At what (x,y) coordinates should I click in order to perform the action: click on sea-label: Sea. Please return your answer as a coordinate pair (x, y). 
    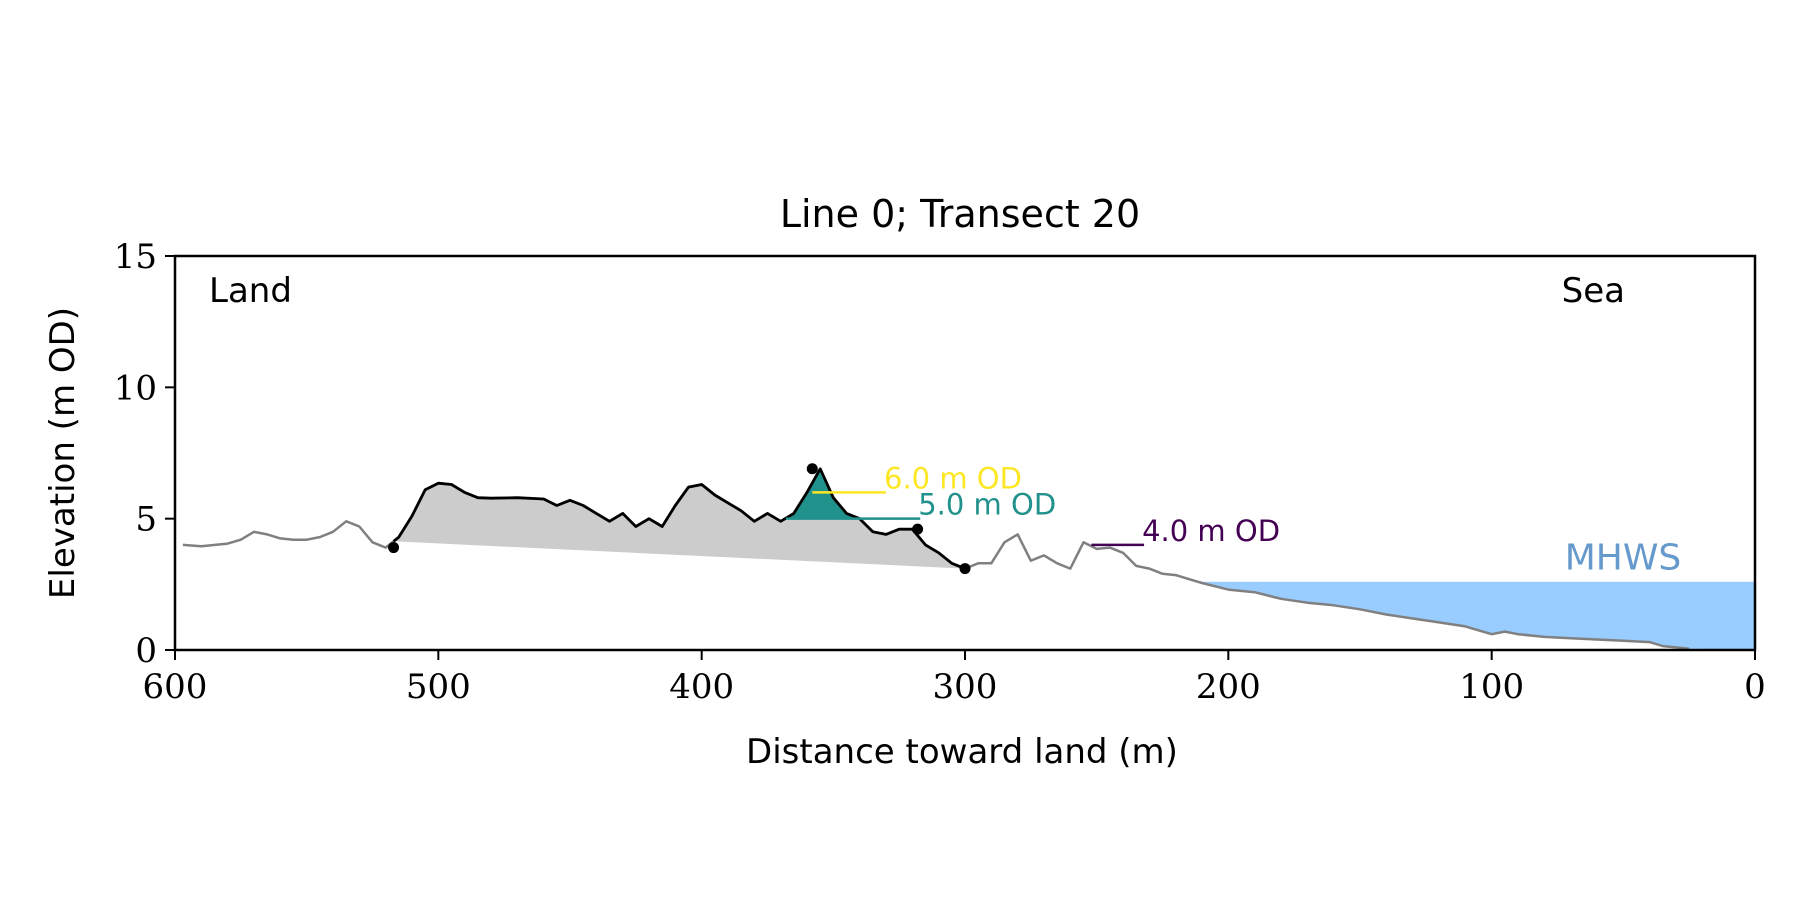
    Looking at the image, I should click on (1593, 291).